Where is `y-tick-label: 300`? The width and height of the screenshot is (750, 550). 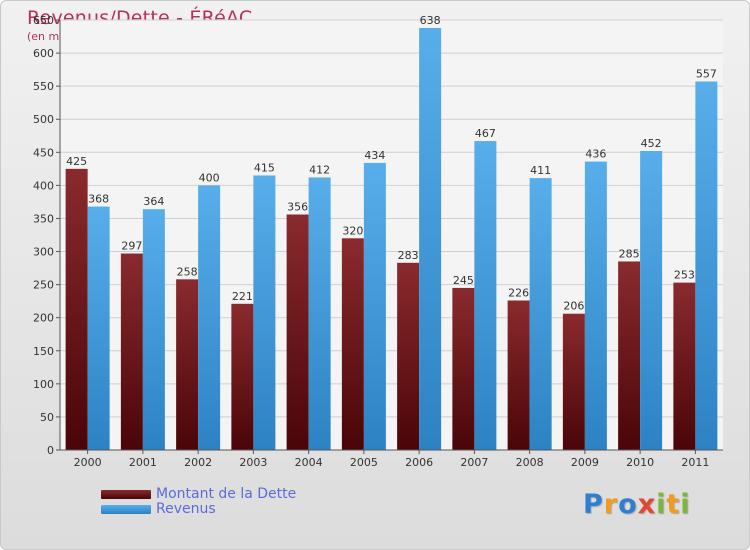
y-tick-label: 300 is located at coordinates (43, 252).